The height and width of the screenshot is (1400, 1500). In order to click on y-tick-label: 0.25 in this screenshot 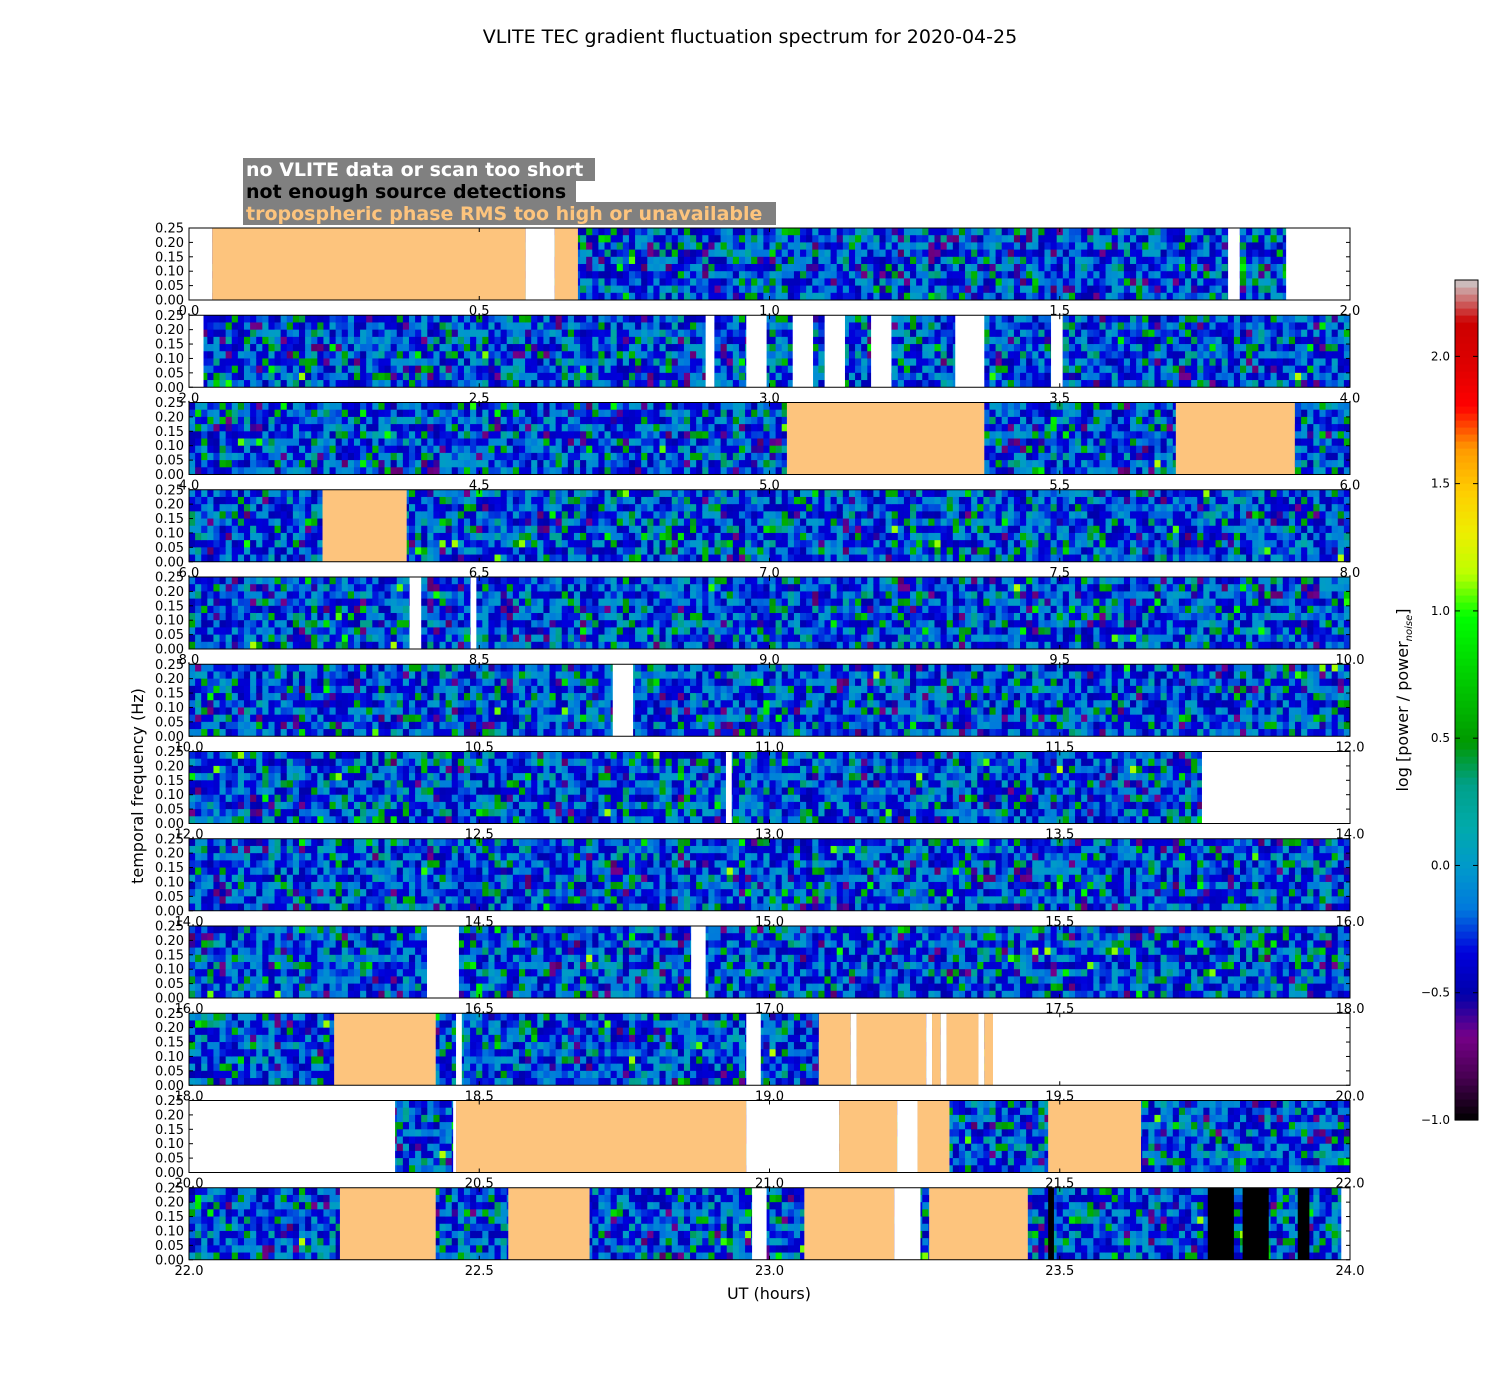, I will do `click(169, 229)`.